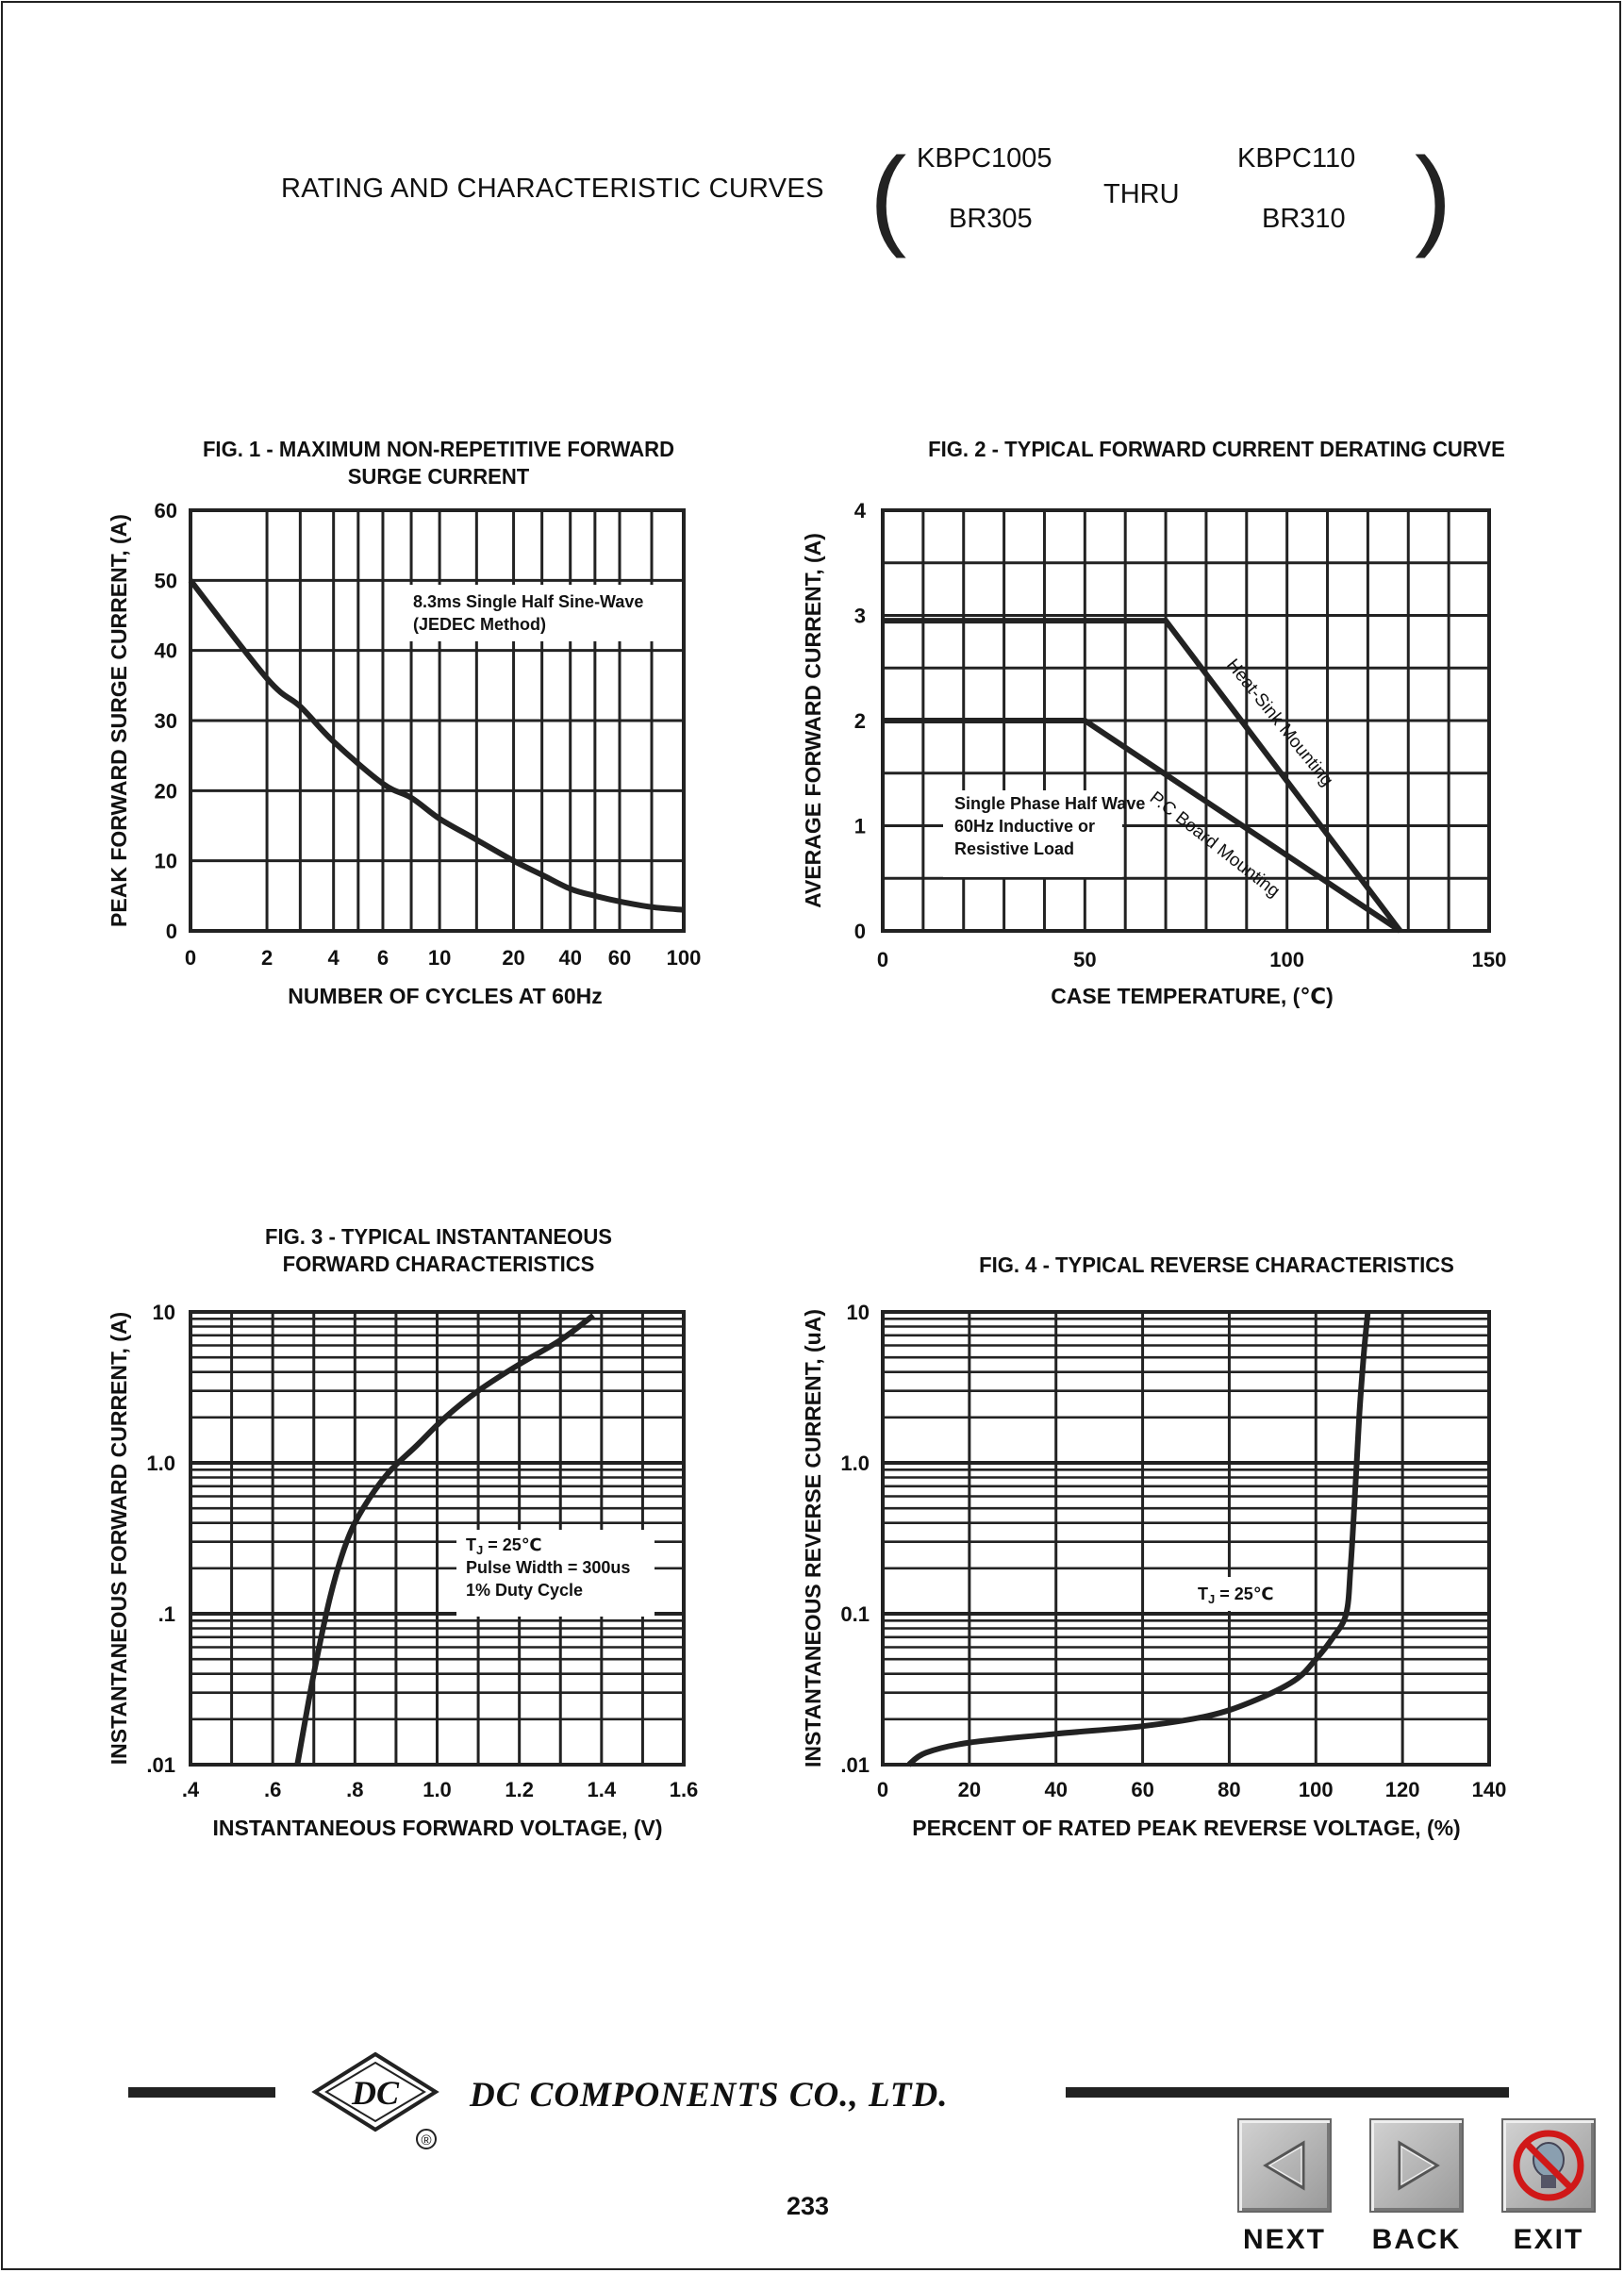  Describe the element at coordinates (602, 1789) in the screenshot. I see `fig3-xtick-label: 1.4` at that location.